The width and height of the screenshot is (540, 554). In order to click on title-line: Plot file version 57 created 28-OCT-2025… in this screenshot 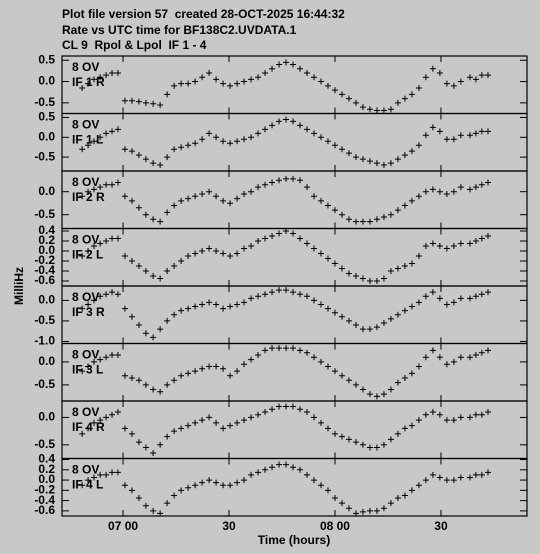, I will do `click(203, 14)`.